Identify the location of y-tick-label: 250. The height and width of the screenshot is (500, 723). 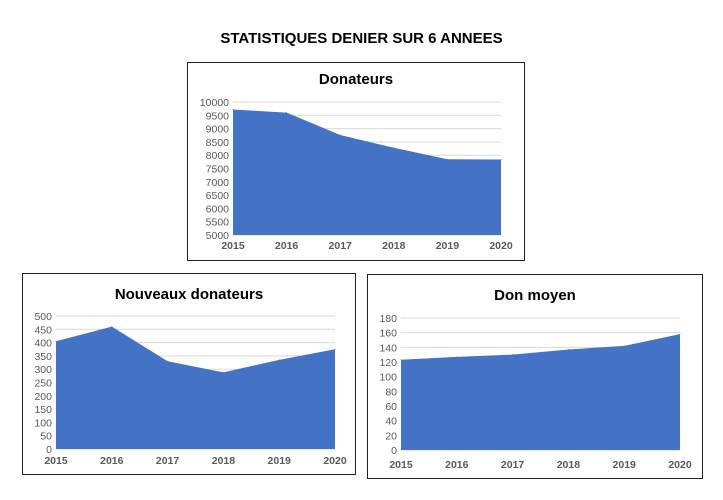
(43, 384).